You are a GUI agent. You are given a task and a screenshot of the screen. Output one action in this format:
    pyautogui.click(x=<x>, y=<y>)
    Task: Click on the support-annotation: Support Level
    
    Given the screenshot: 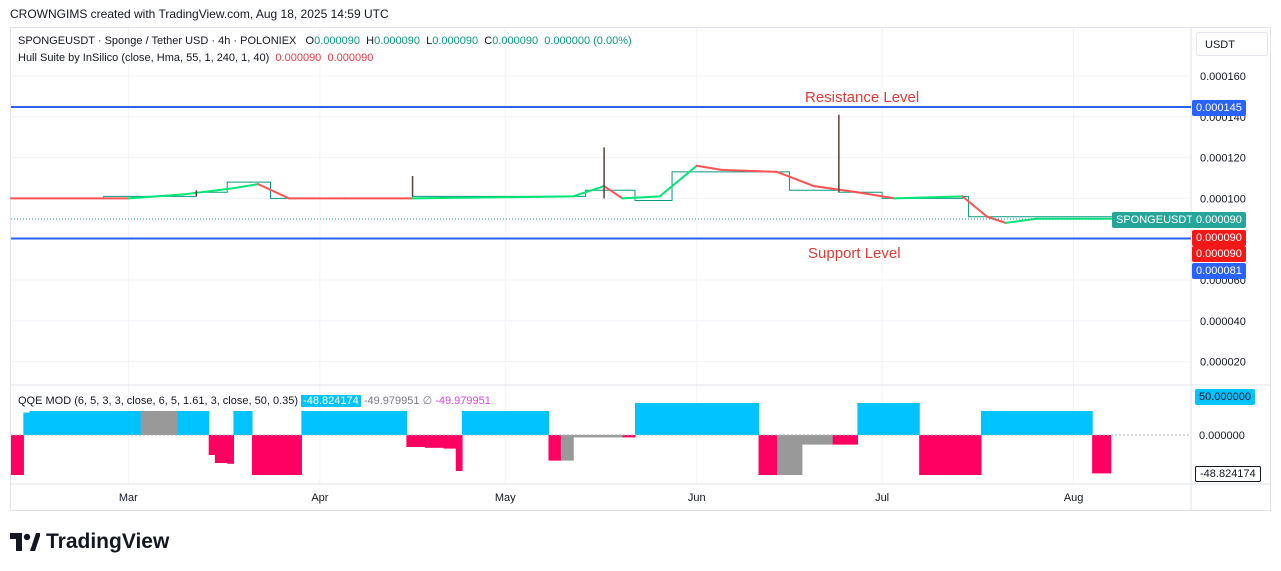 What is the action you would take?
    pyautogui.click(x=854, y=253)
    